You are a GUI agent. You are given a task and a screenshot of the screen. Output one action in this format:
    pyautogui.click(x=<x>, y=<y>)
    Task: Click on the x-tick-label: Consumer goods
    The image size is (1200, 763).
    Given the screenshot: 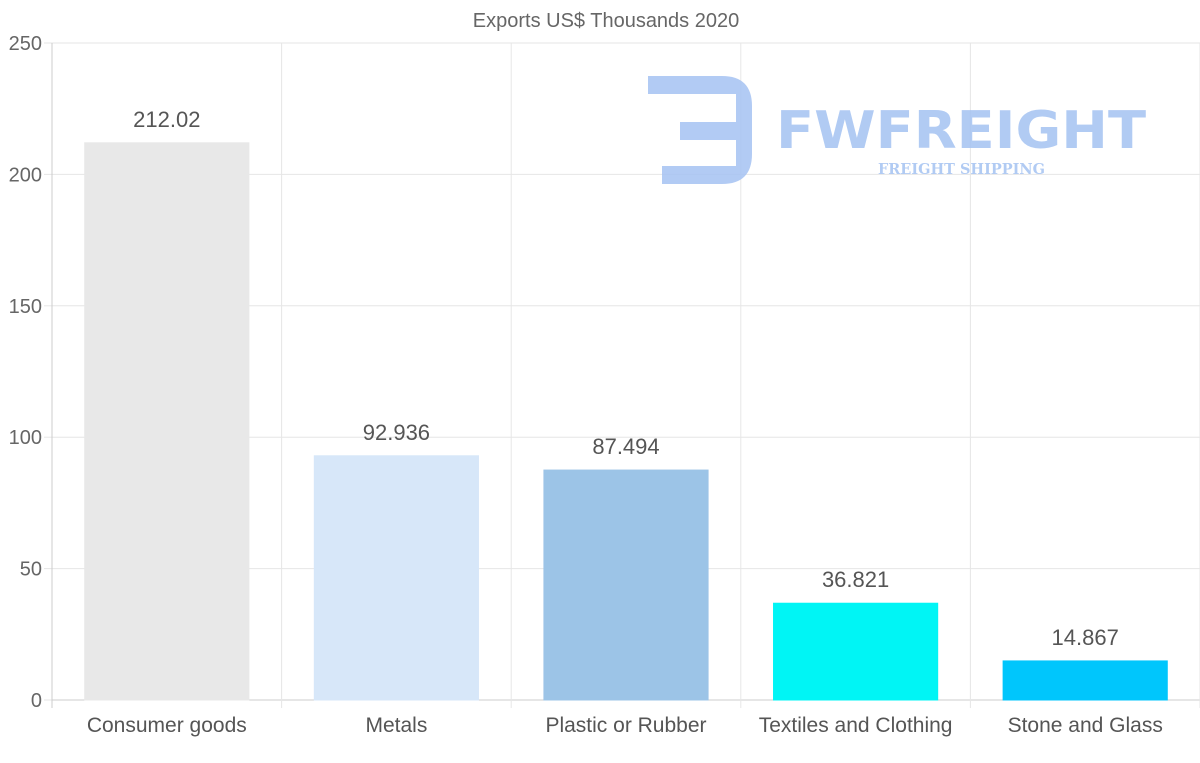 What is the action you would take?
    pyautogui.click(x=167, y=725)
    